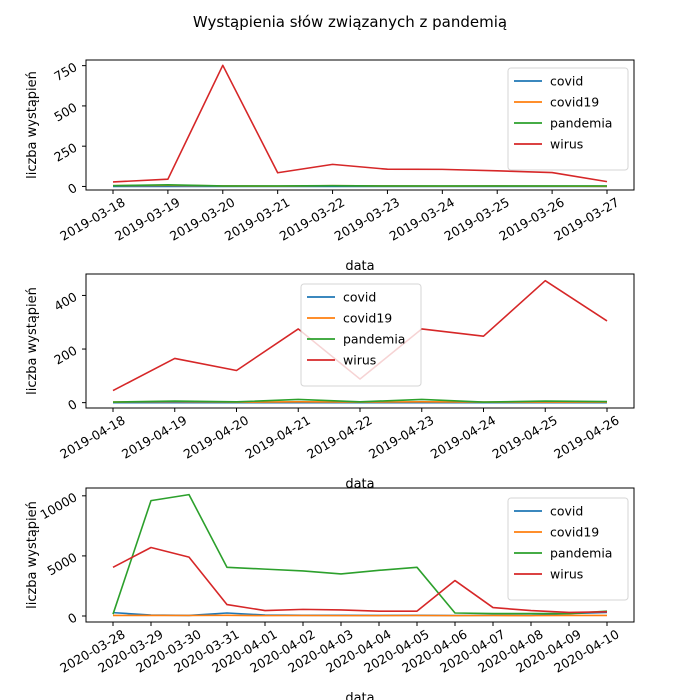  I want to click on x-tick-label: 2019-04-22, so click(339, 436).